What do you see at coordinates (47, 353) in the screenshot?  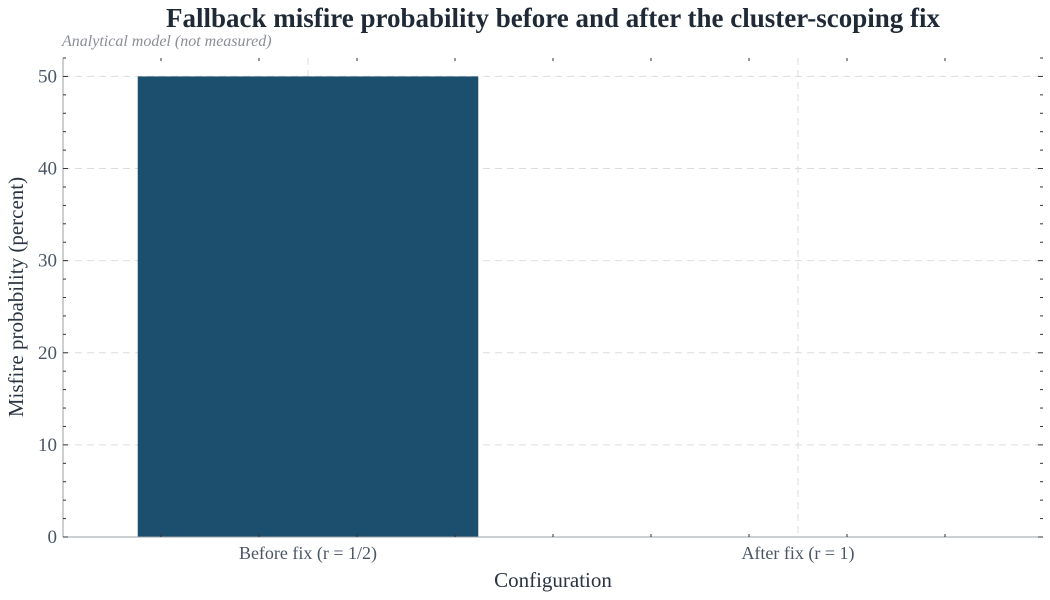 I see `y-tick-label: 20` at bounding box center [47, 353].